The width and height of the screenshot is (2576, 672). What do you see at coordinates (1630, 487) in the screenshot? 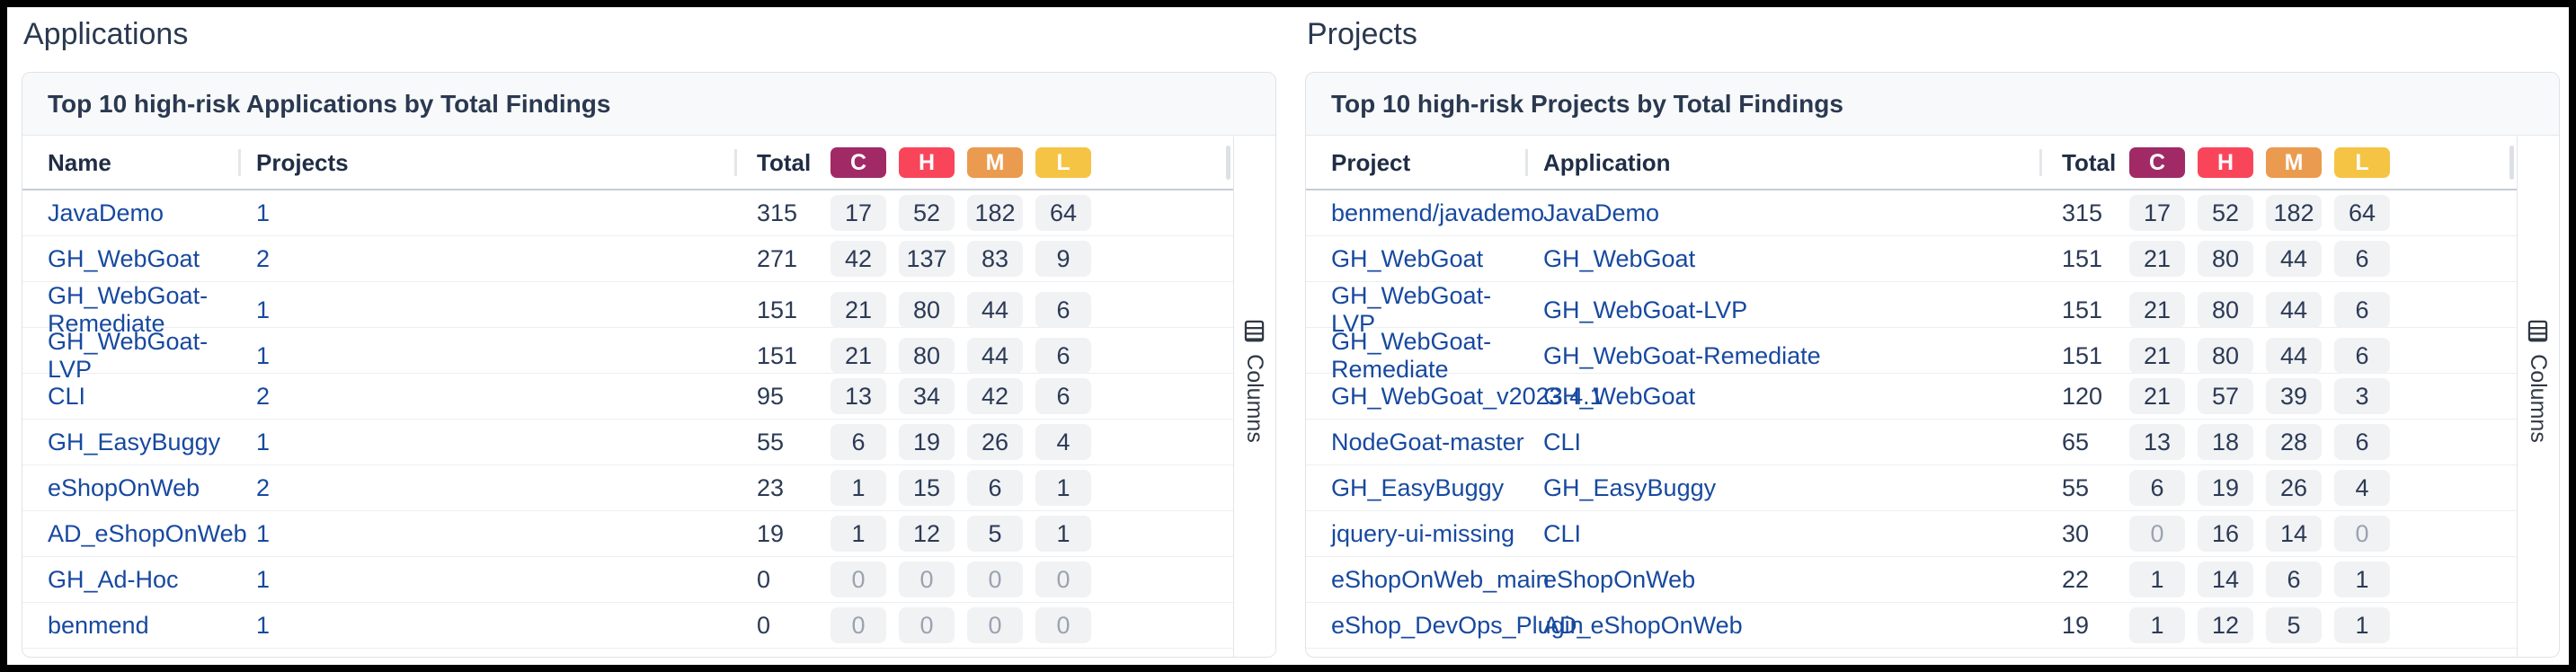
I see `application-link: GH_EasyBuggy` at bounding box center [1630, 487].